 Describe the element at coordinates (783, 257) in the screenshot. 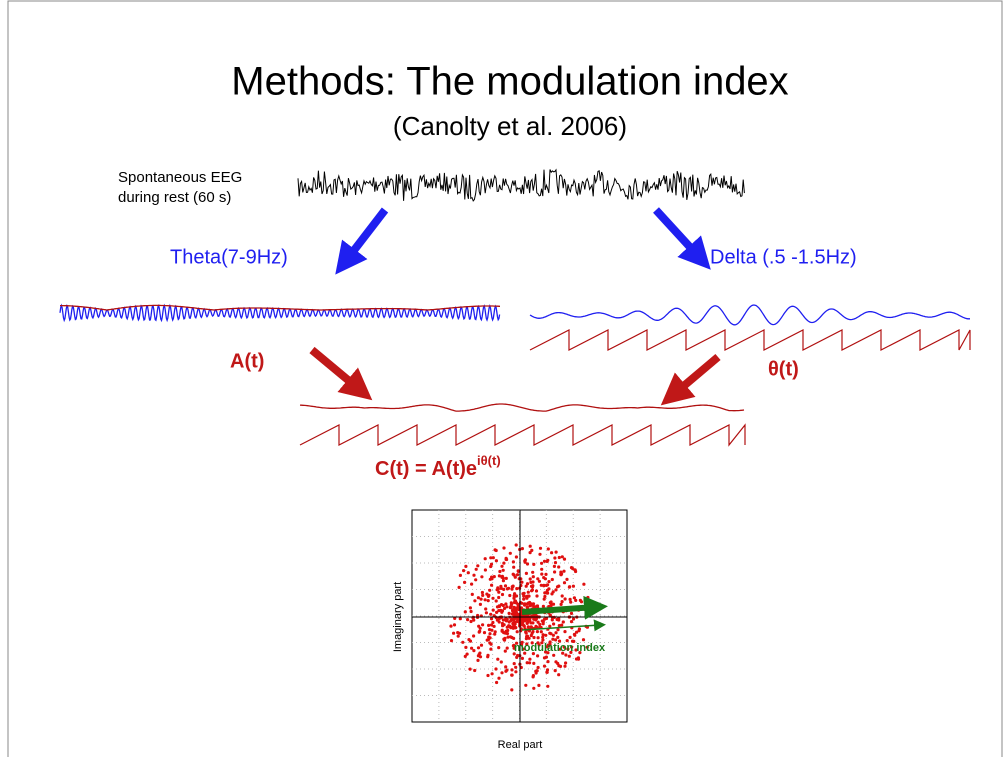

I see `delta-label: Delta (.5 -1.5Hz)` at that location.